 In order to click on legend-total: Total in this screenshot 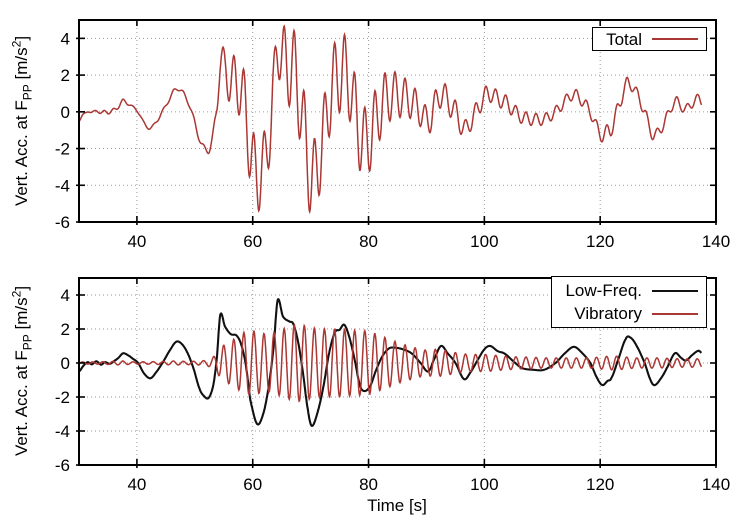, I will do `click(649, 39)`.